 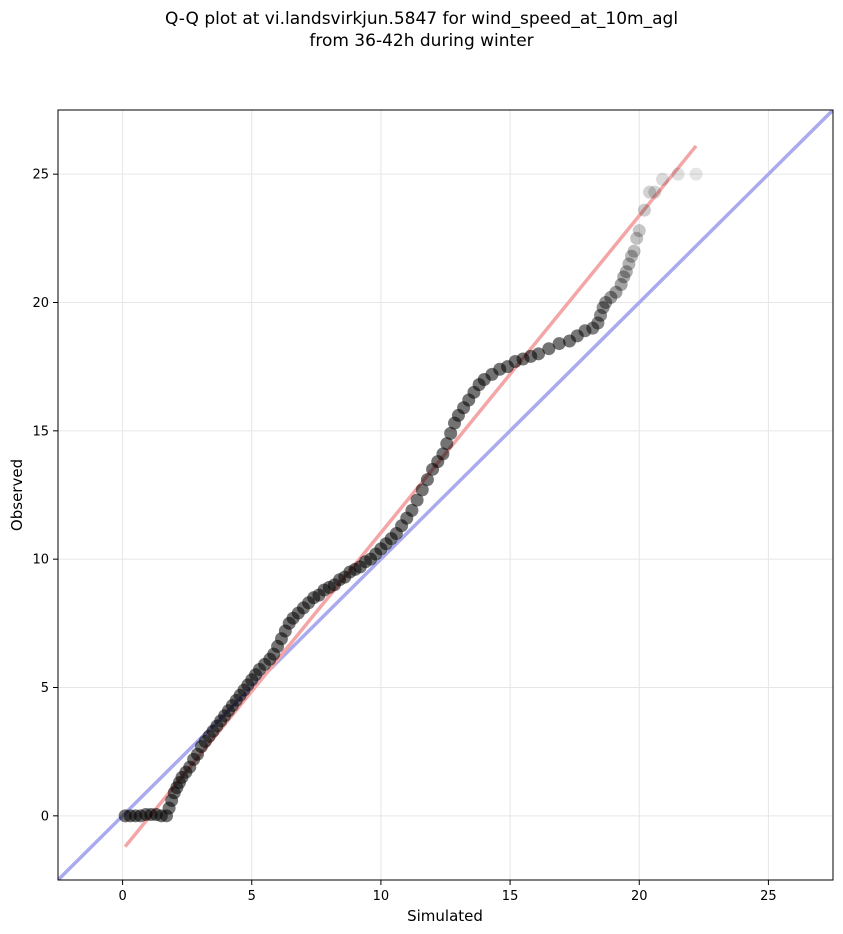 What do you see at coordinates (252, 896) in the screenshot?
I see `x-tick-label: 5` at bounding box center [252, 896].